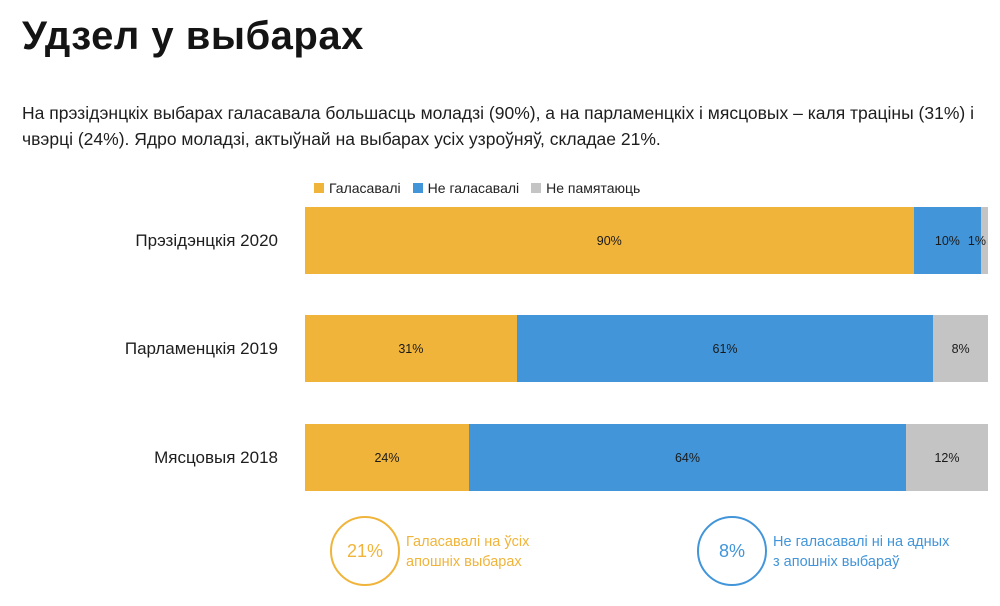  I want to click on chart-legend: Галасавалі Не галасавалі Не памятаюць, so click(477, 188).